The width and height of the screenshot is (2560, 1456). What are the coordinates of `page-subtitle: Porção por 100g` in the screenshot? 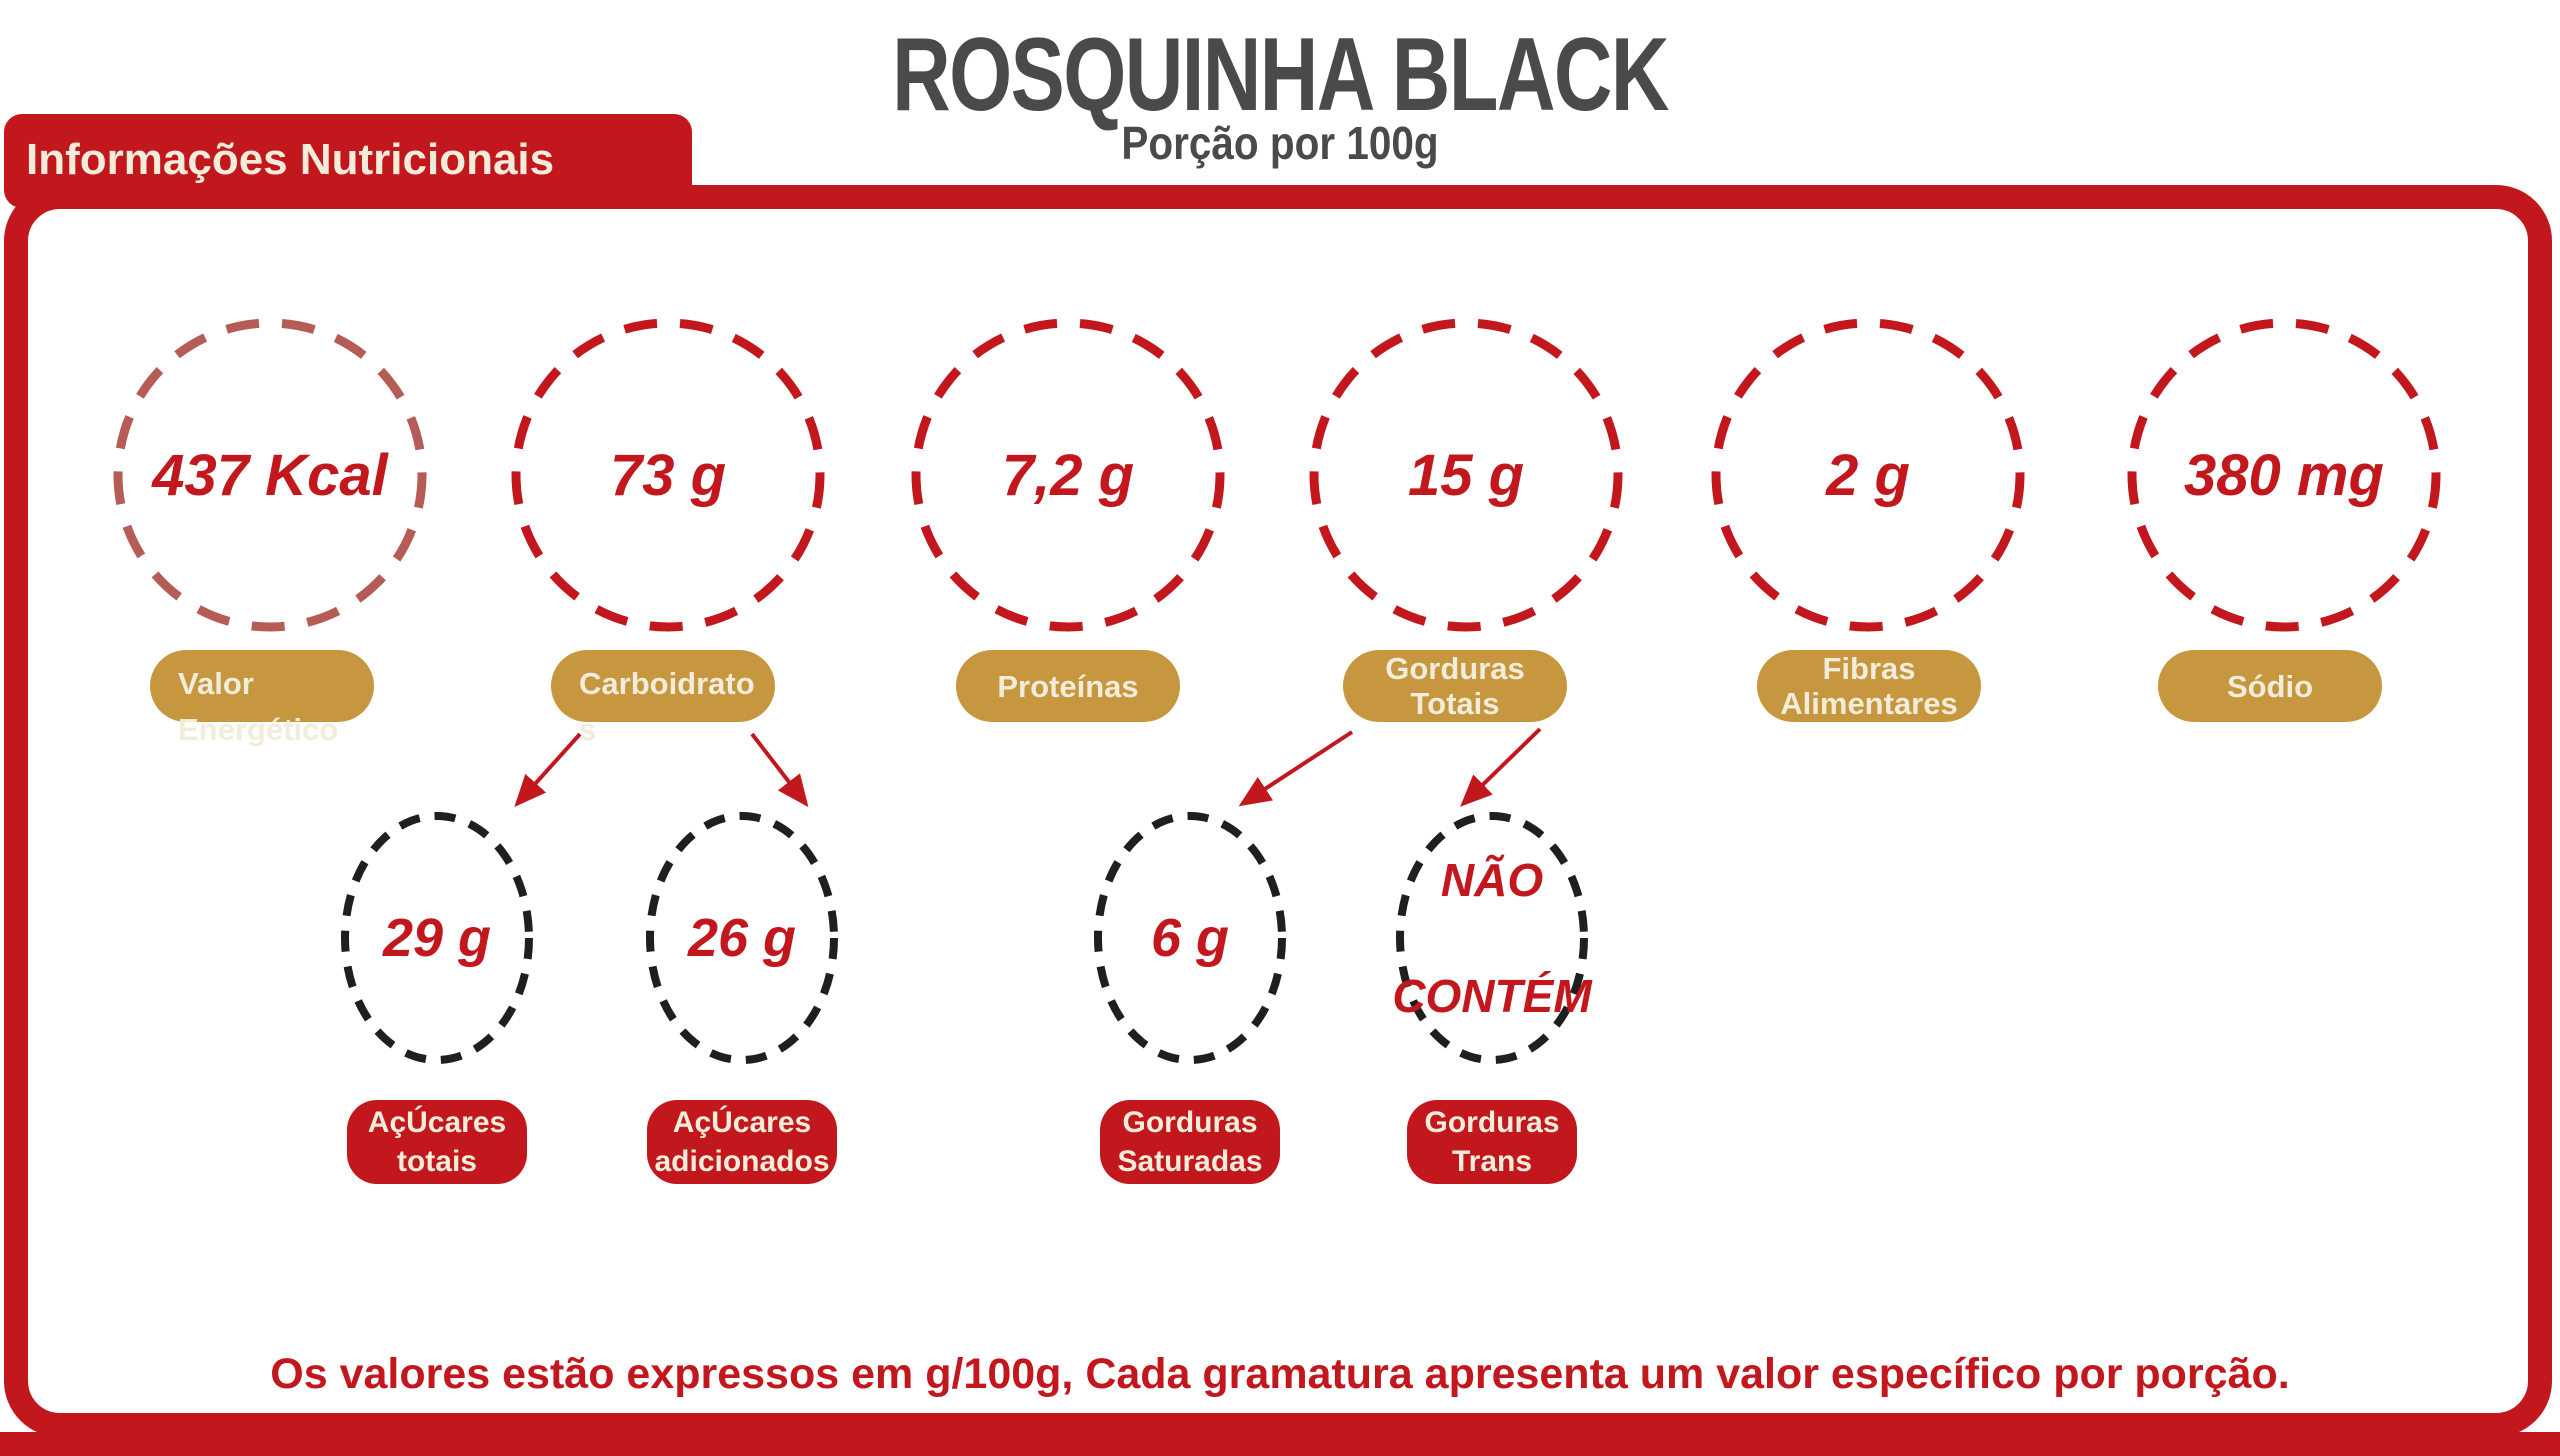 It's located at (1280, 143).